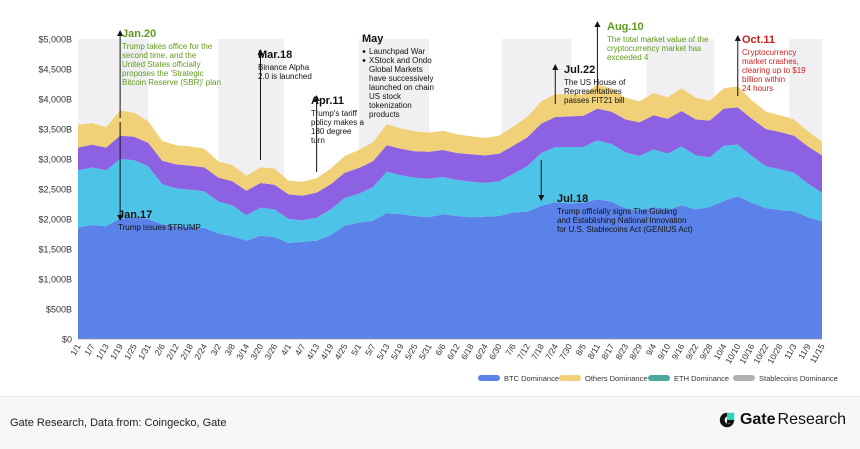  Describe the element at coordinates (537, 352) in the screenshot. I see `x-tick-label: 7/18` at that location.